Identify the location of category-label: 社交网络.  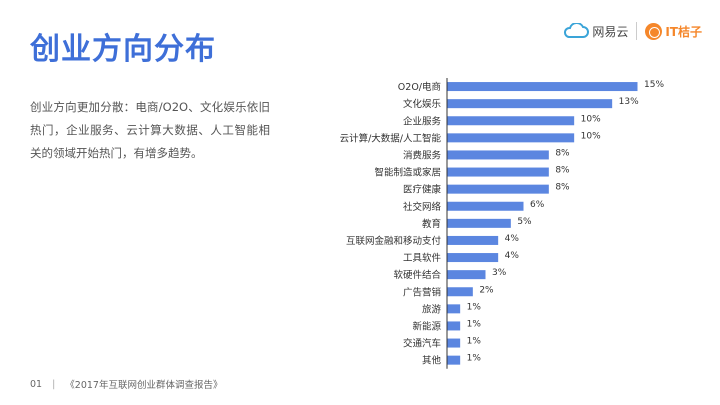
(422, 207).